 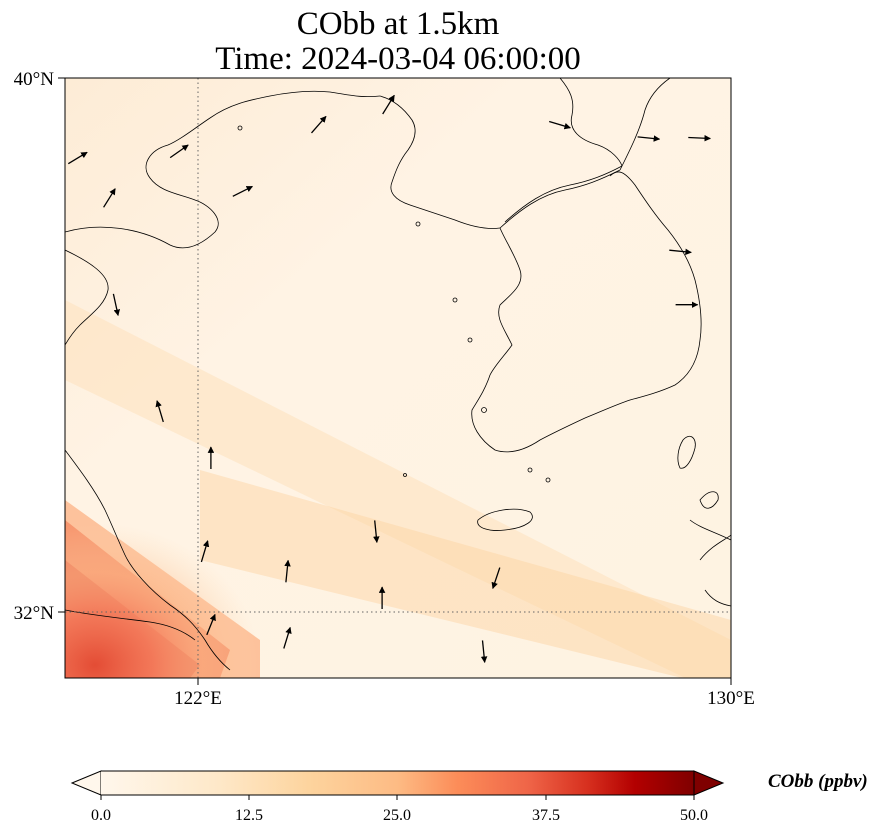 I want to click on colorbar-tick-4: 50.0, so click(x=694, y=815).